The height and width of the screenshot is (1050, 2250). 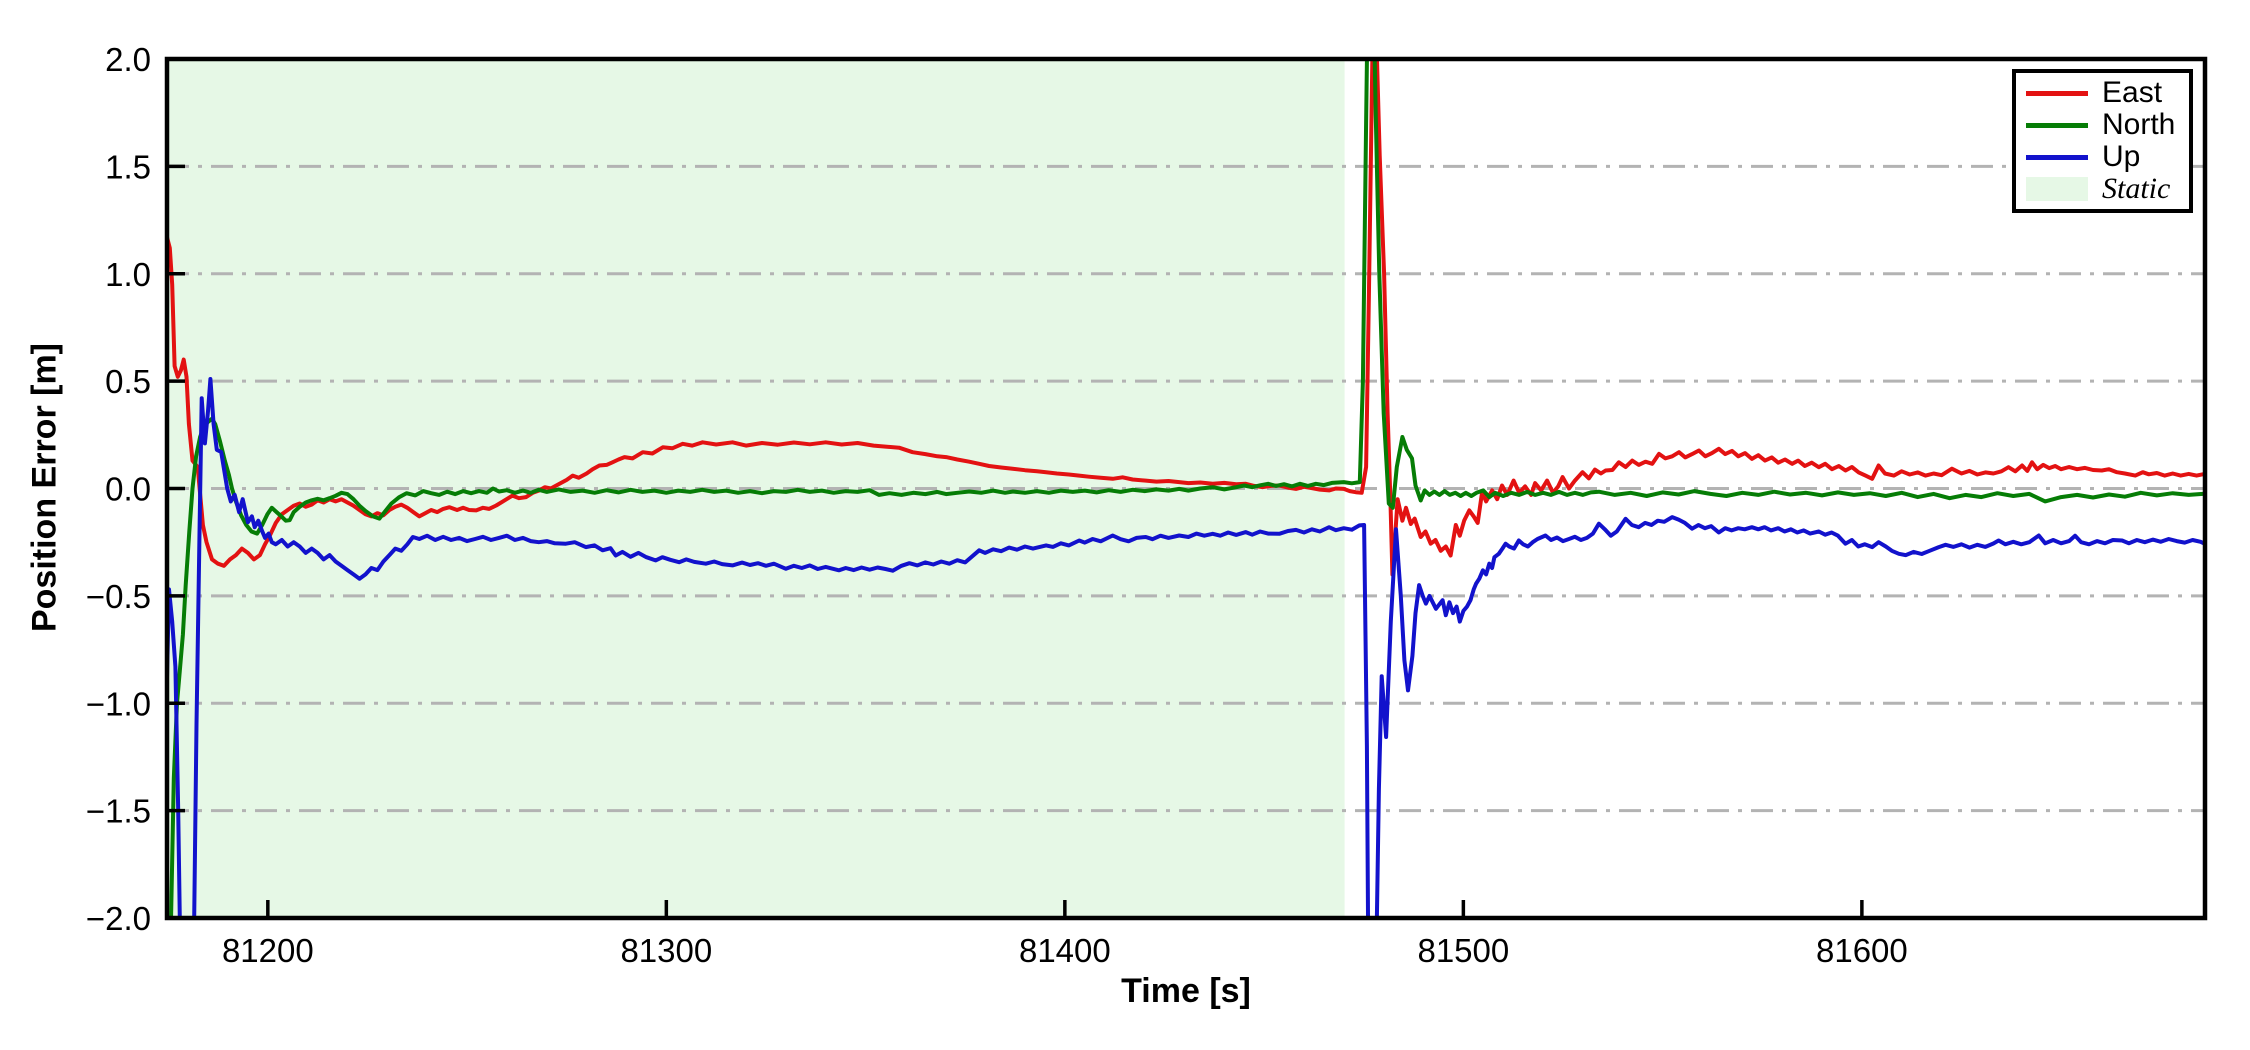 What do you see at coordinates (128, 381) in the screenshot?
I see `y-tick-label: 0.5` at bounding box center [128, 381].